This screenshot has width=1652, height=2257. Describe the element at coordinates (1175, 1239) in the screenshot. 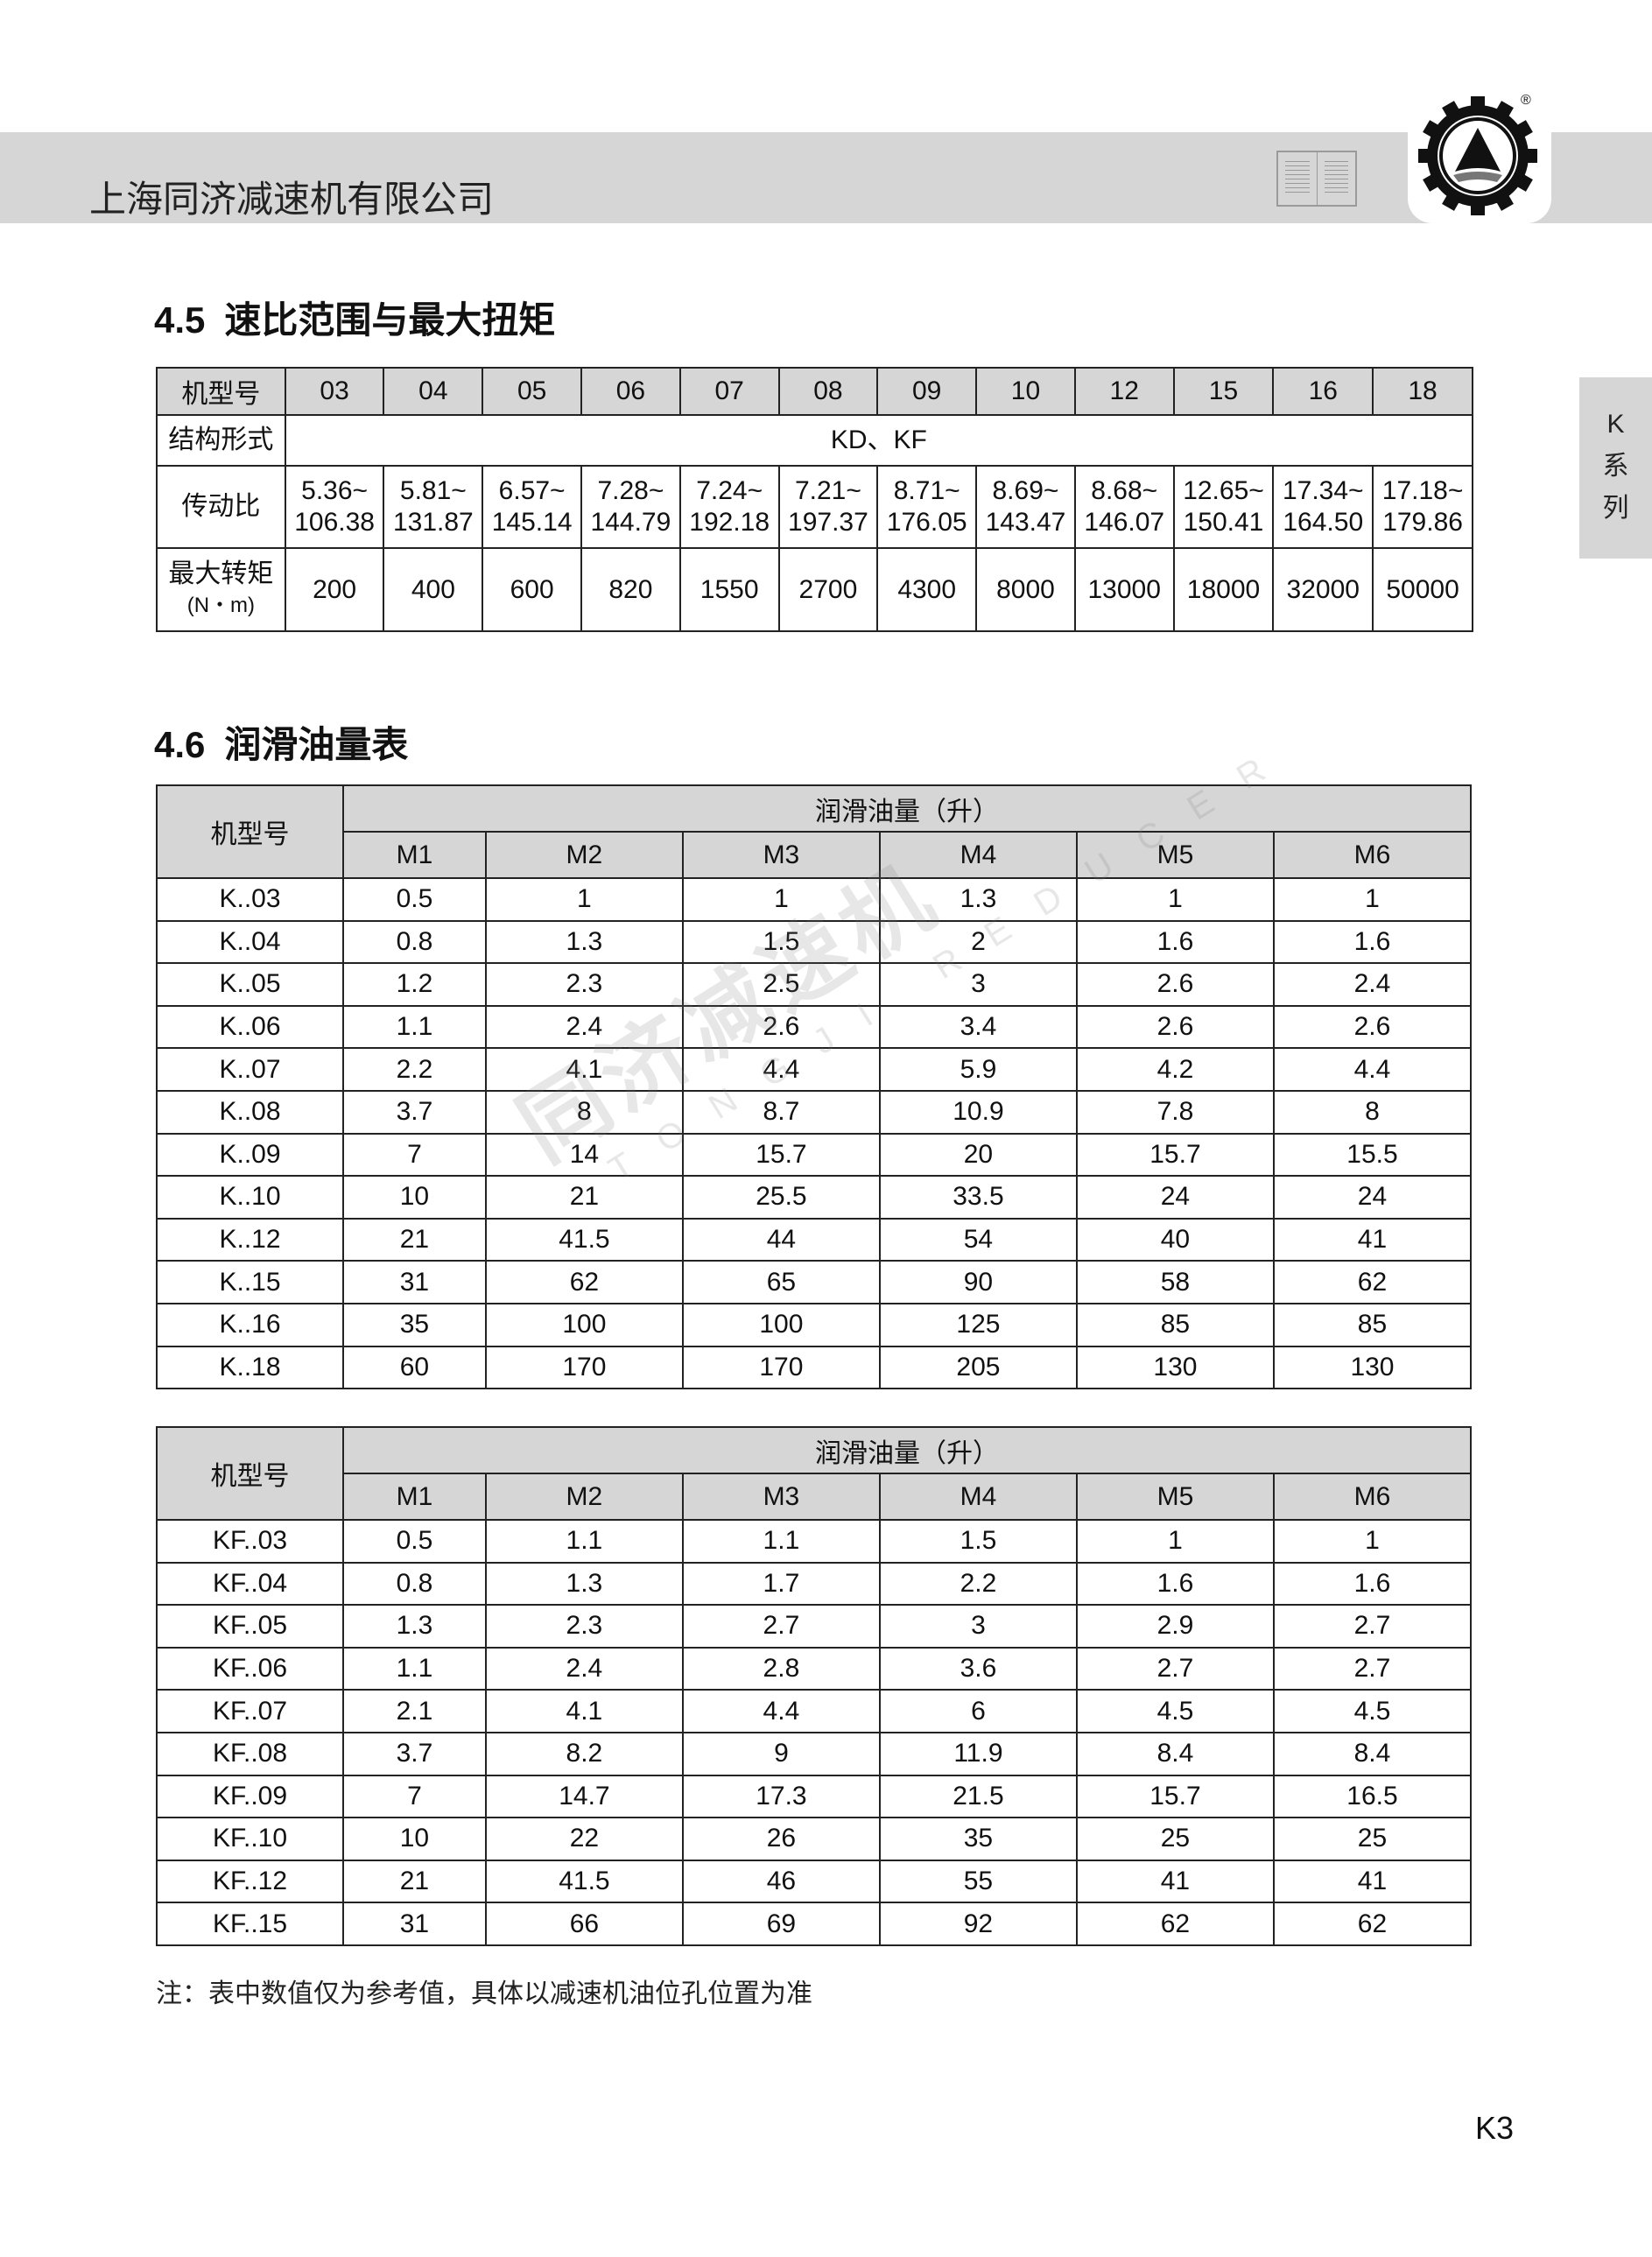

I see `oil-volume-cell: 40` at that location.